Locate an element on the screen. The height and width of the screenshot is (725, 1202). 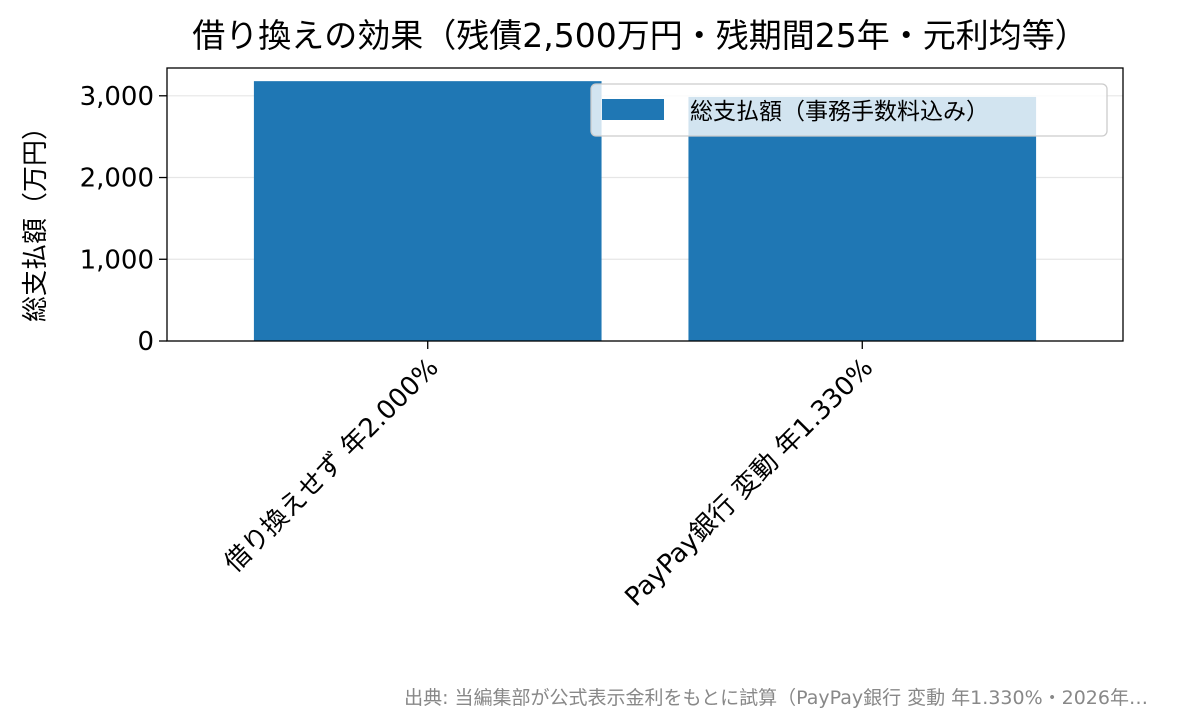
chart-title: 借り換えの効果（残債2,500万円・残期間25年・元利均等） is located at coordinates (639, 35).